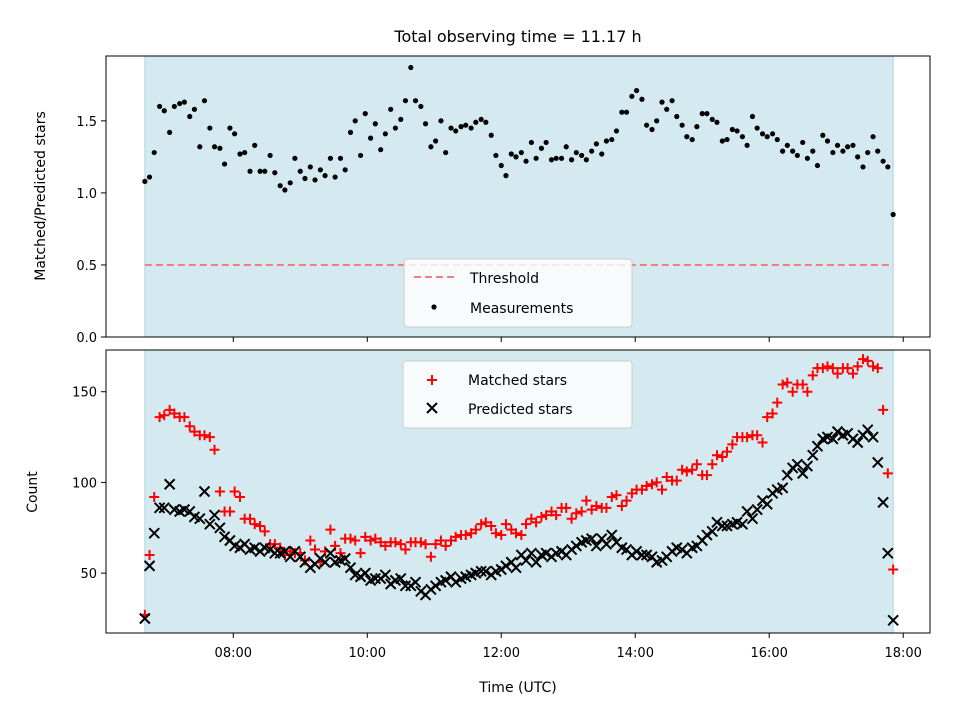 The width and height of the screenshot is (960, 720). Describe the element at coordinates (86, 122) in the screenshot. I see `y-tick-label: 1.5` at that location.